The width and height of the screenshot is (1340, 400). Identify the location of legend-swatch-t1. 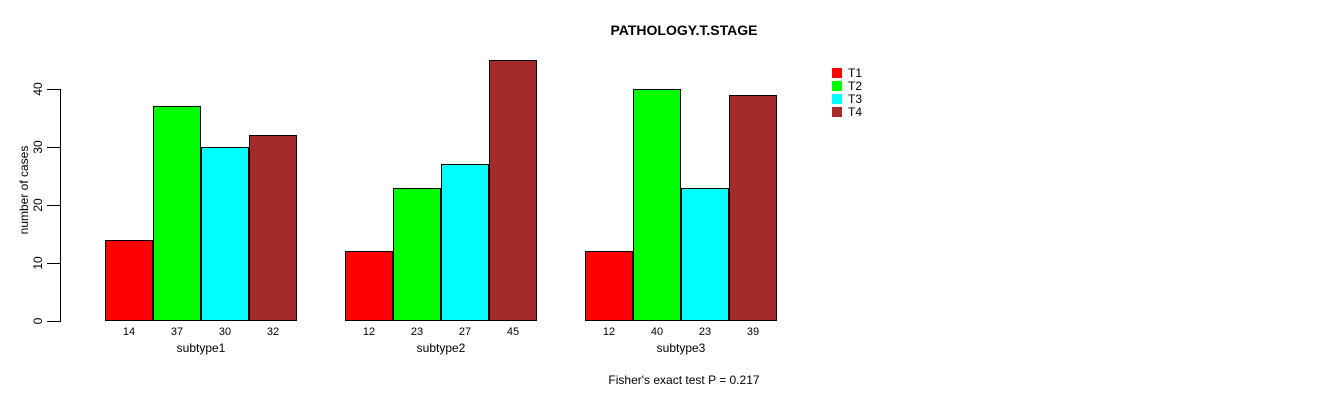
(837, 72).